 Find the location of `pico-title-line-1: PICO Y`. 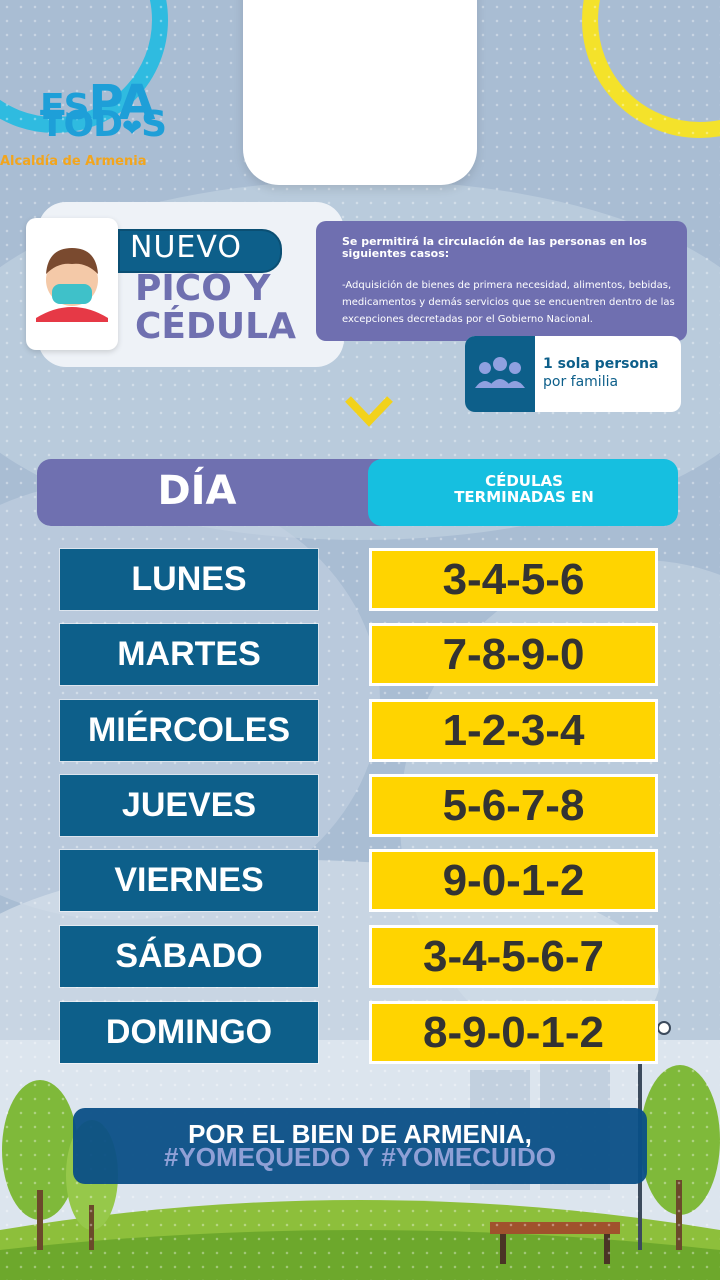

pico-title-line-1: PICO Y is located at coordinates (203, 288).